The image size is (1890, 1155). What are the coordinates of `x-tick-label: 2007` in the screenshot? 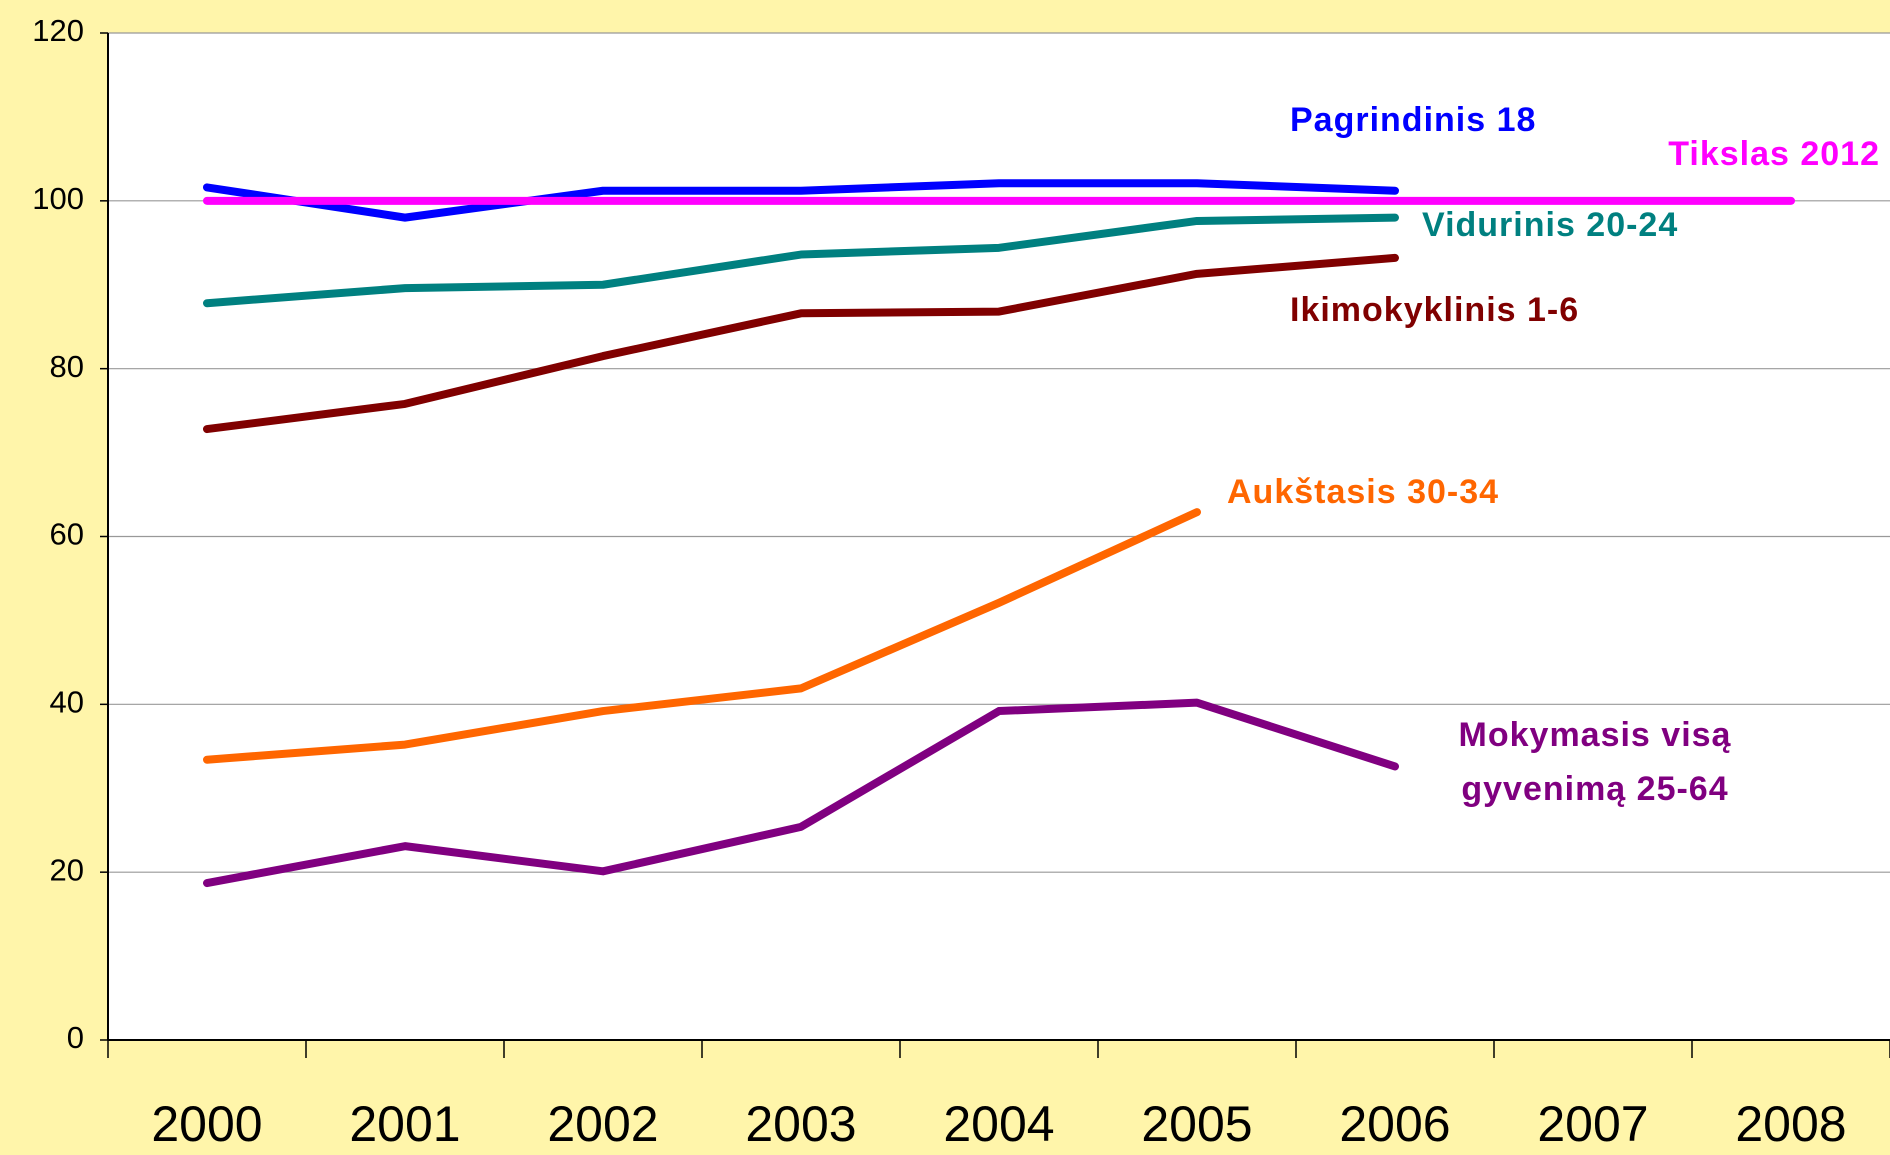 It's located at (1592, 1124).